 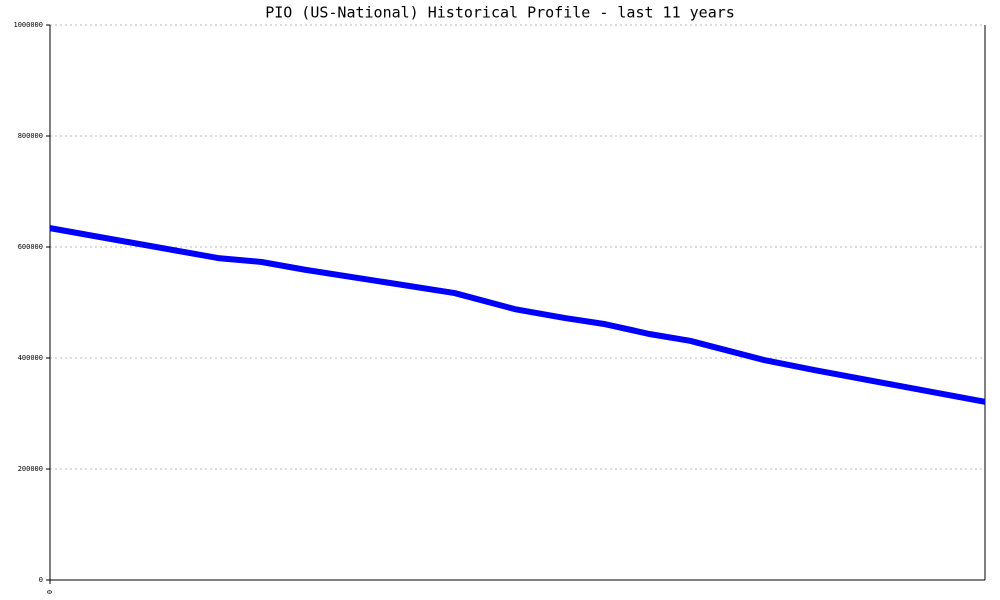 I want to click on y-tick-label: 600000, so click(x=30, y=247).